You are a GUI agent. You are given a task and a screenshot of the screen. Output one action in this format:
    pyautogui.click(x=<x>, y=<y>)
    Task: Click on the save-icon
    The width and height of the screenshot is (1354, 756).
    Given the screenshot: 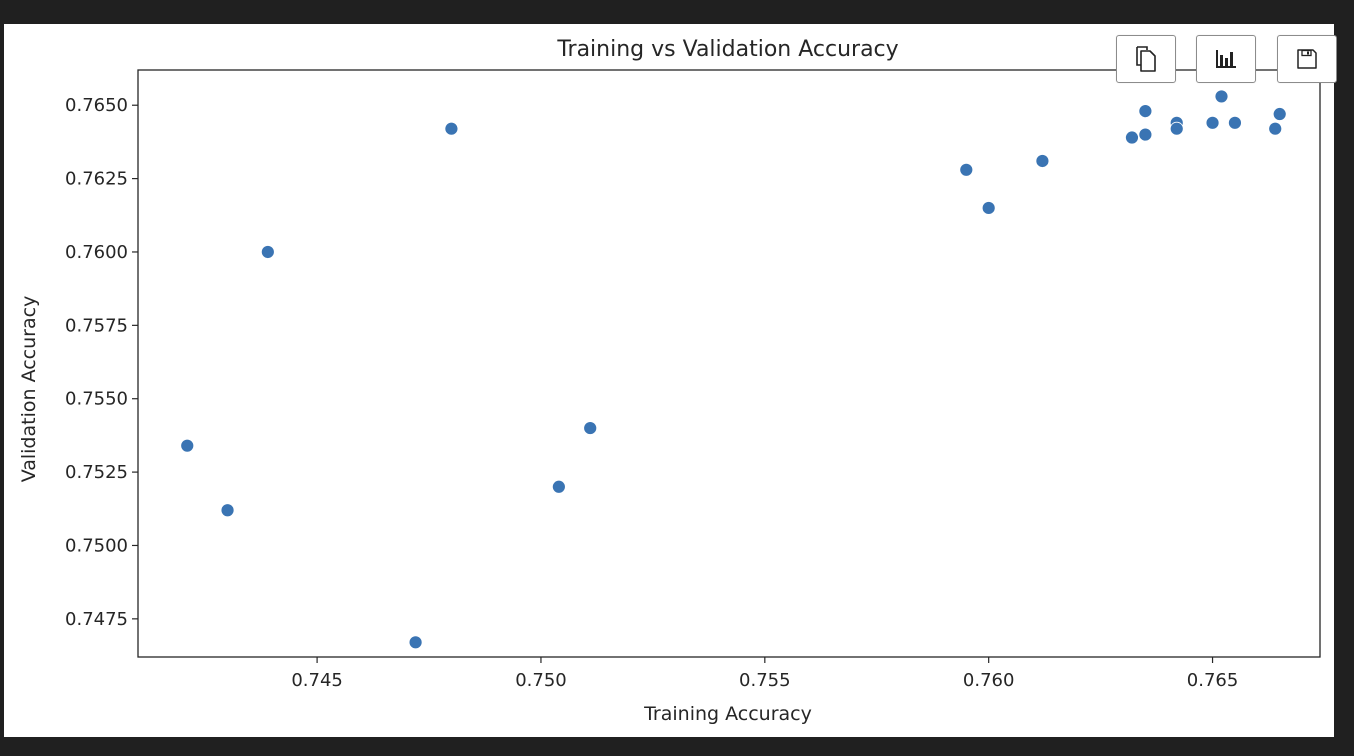 What is the action you would take?
    pyautogui.click(x=1307, y=59)
    